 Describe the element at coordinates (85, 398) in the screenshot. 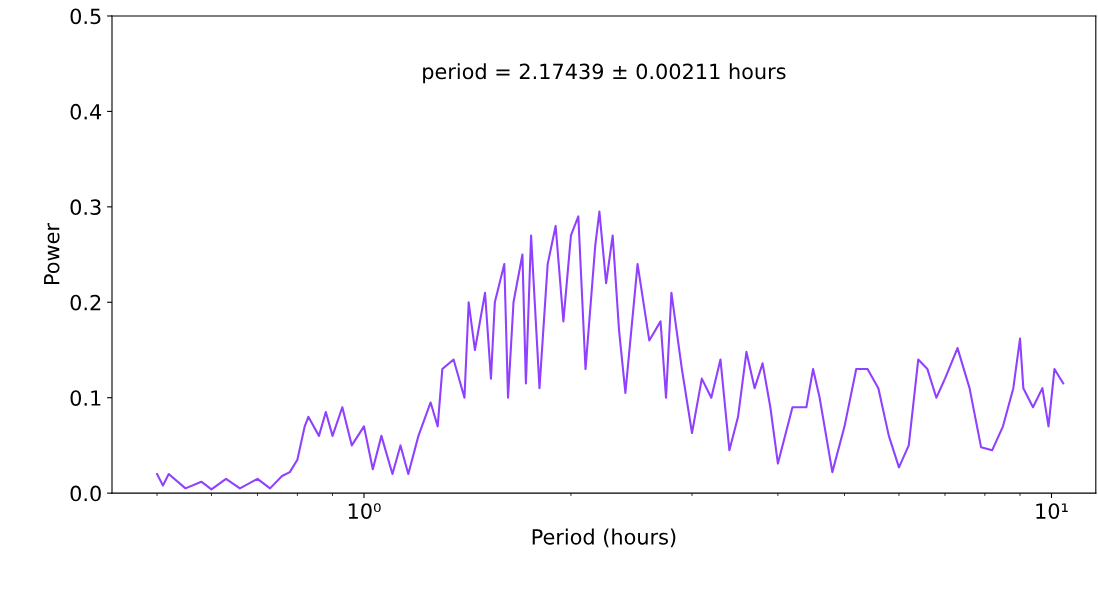

I see `y-tick-label: 0.1` at that location.